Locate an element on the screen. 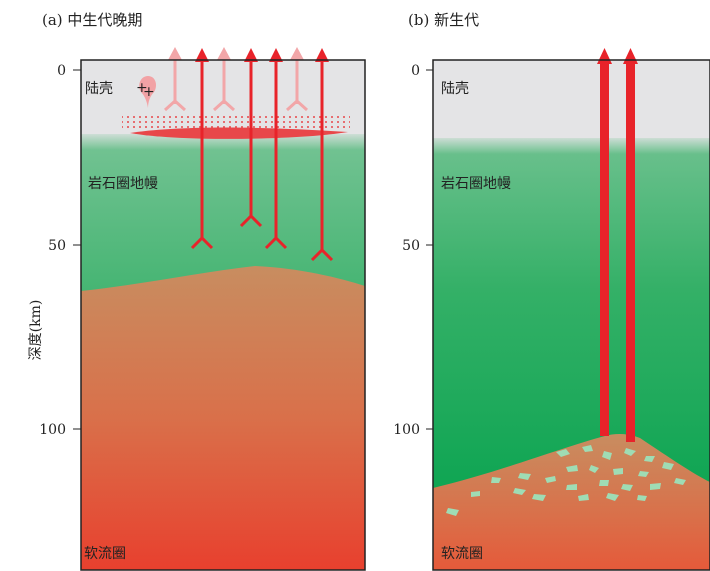 The width and height of the screenshot is (710, 571). panel-b-asthenosphere is located at coordinates (571, 501).